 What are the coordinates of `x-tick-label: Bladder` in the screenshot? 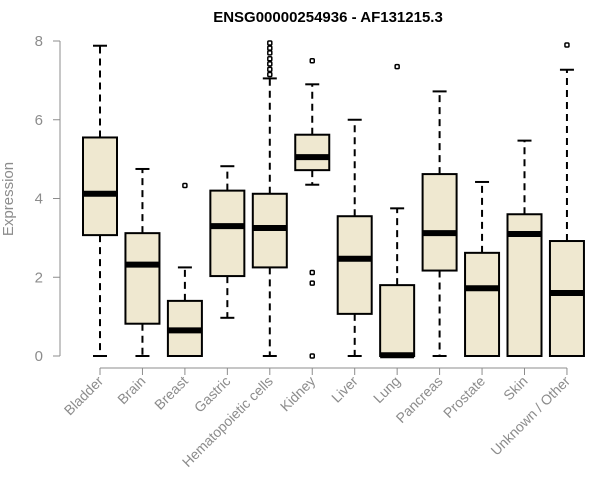 It's located at (84, 396).